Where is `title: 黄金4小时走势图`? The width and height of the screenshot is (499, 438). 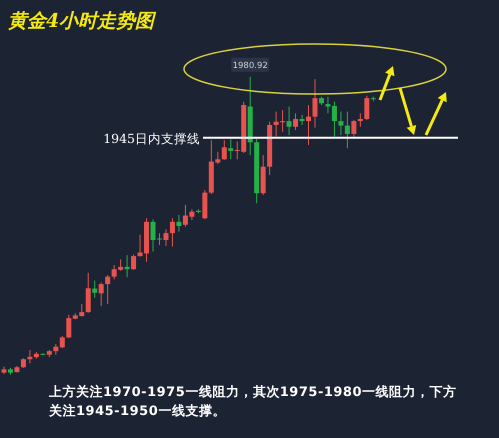
title: 黄金4小时走势图 is located at coordinates (81, 21).